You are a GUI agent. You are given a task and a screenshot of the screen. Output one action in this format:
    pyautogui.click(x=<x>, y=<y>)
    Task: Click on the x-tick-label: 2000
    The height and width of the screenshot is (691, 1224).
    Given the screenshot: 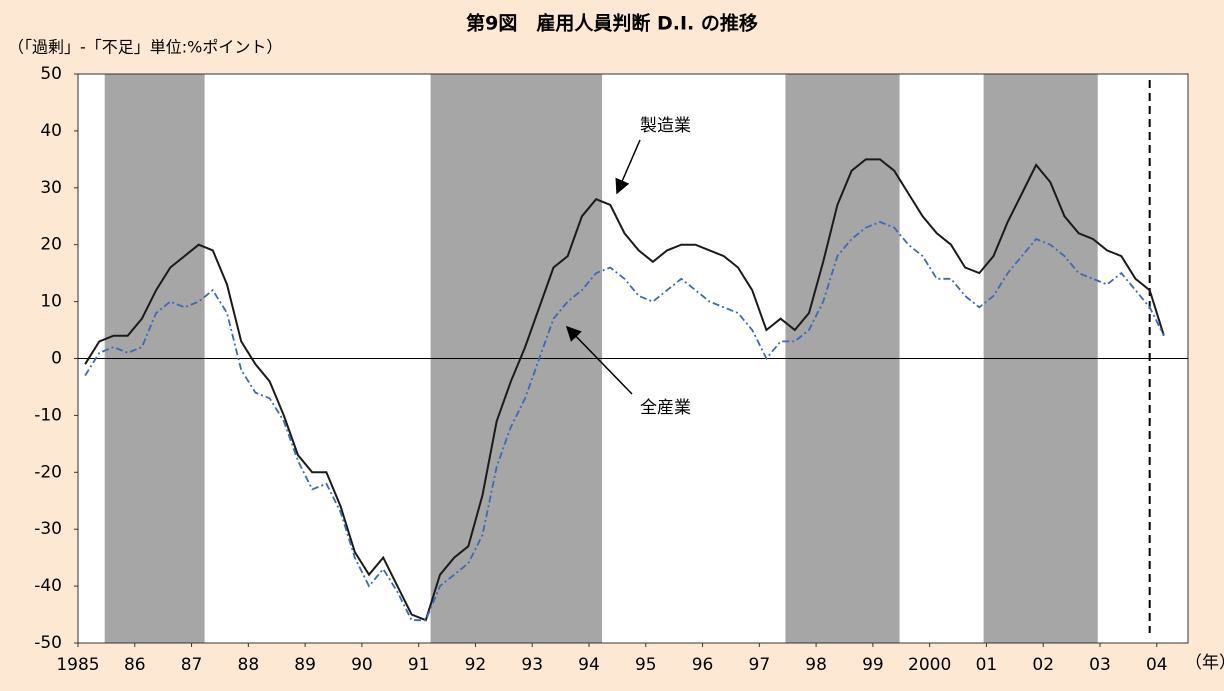 What is the action you would take?
    pyautogui.click(x=929, y=665)
    